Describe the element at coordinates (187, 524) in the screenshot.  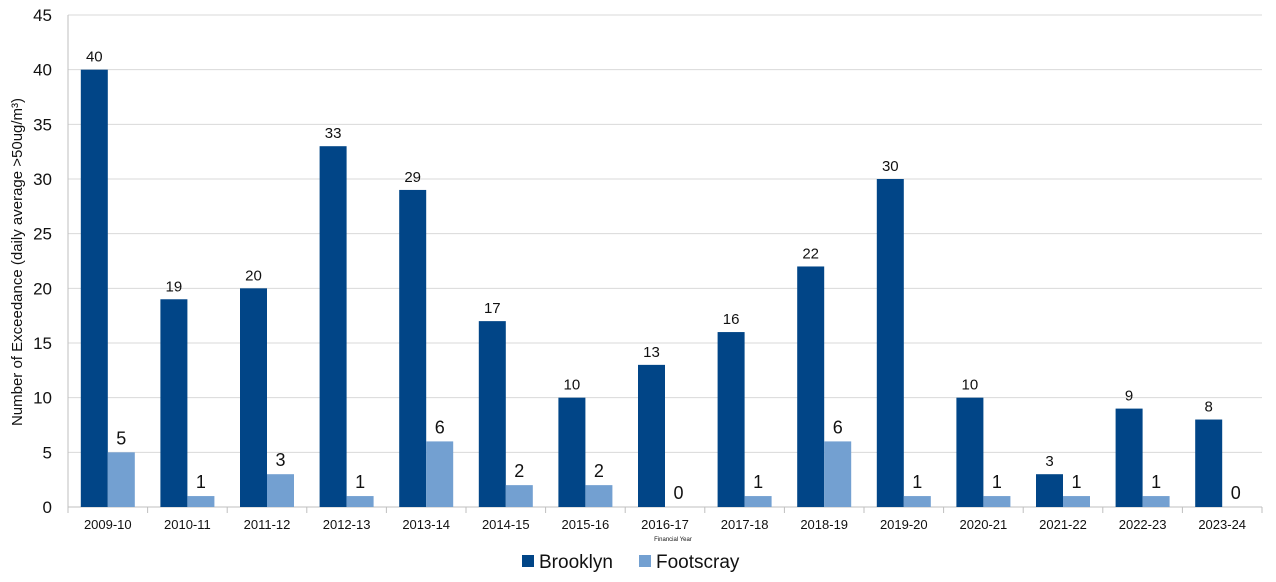
I see `x-tick-label: 2010-11` at that location.